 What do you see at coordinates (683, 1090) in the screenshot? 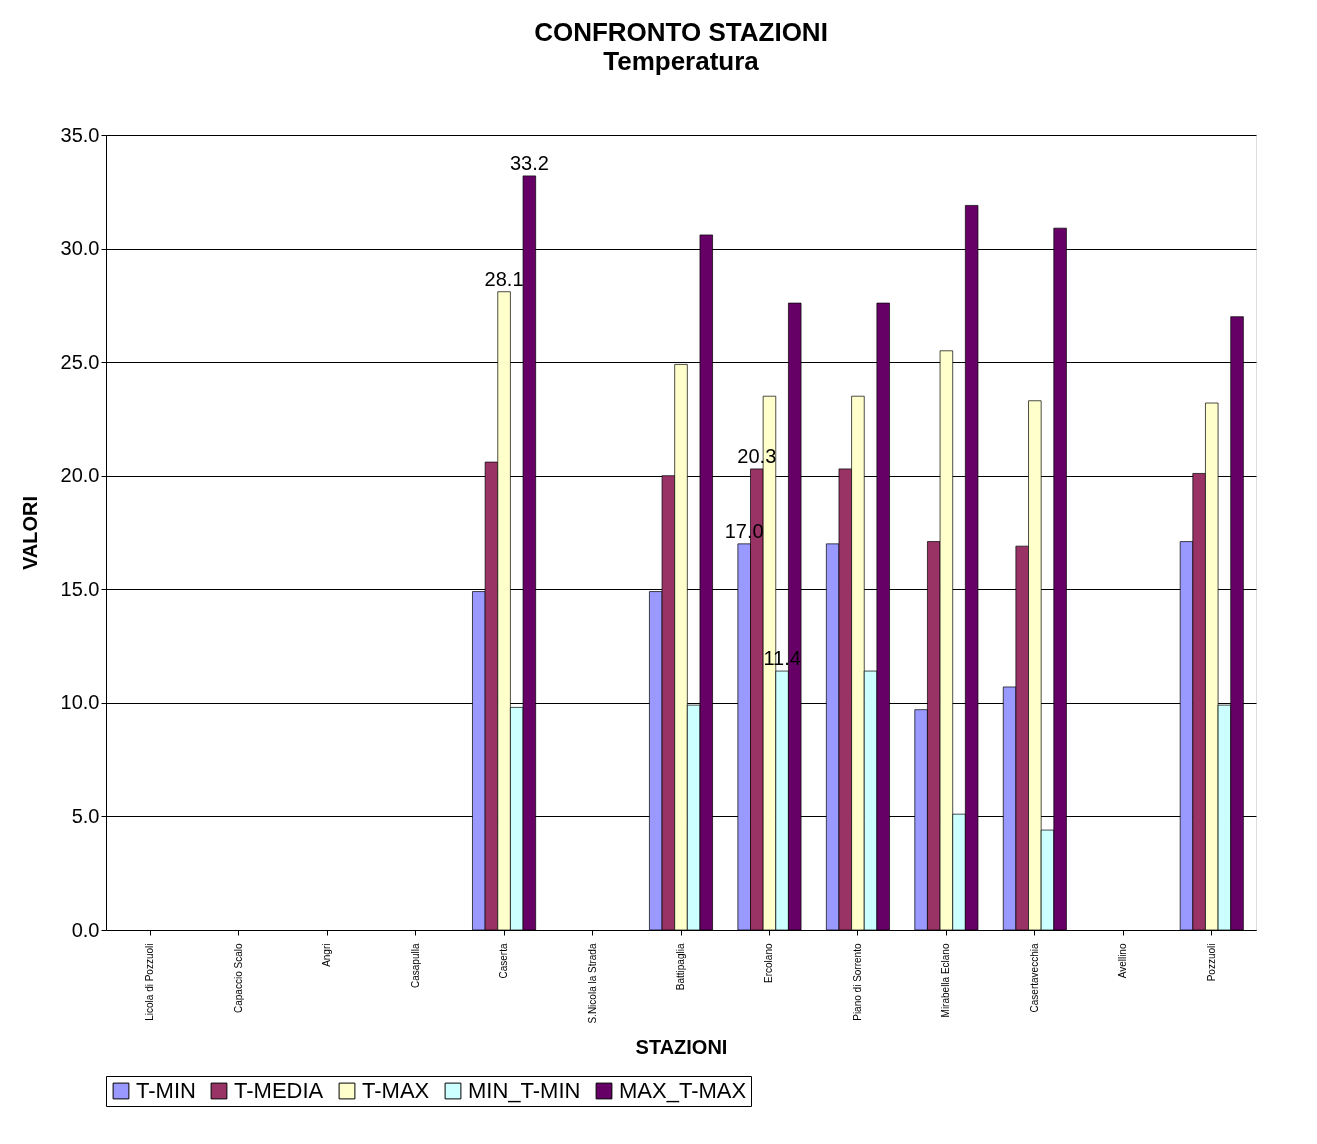
I see `legend-label: MAX_T-MAX` at bounding box center [683, 1090].